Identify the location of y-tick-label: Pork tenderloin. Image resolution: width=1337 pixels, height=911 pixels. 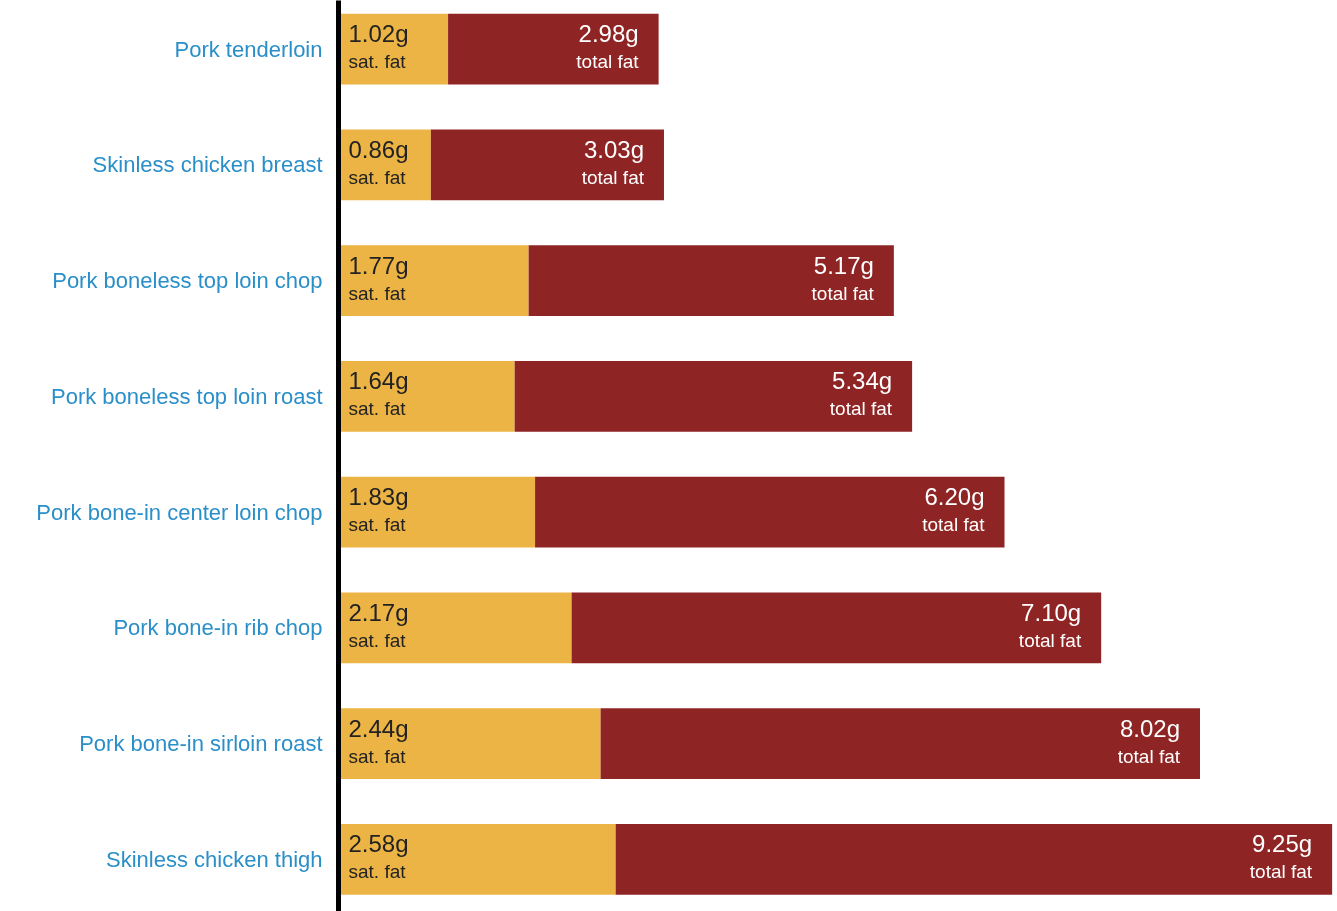
(248, 49).